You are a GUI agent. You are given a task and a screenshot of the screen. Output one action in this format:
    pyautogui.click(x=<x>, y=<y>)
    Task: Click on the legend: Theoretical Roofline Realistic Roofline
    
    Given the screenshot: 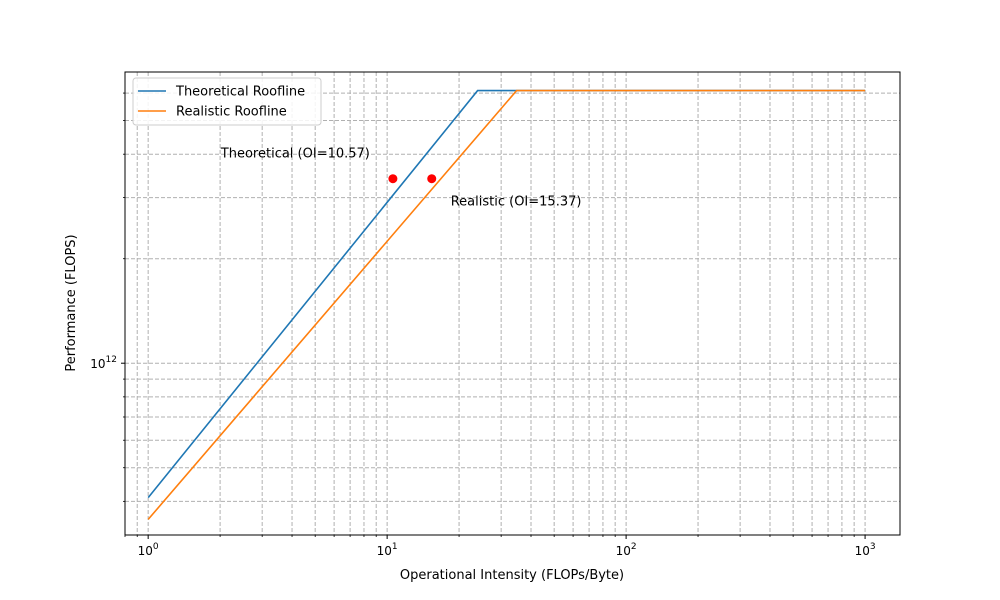 What is the action you would take?
    pyautogui.click(x=227, y=101)
    